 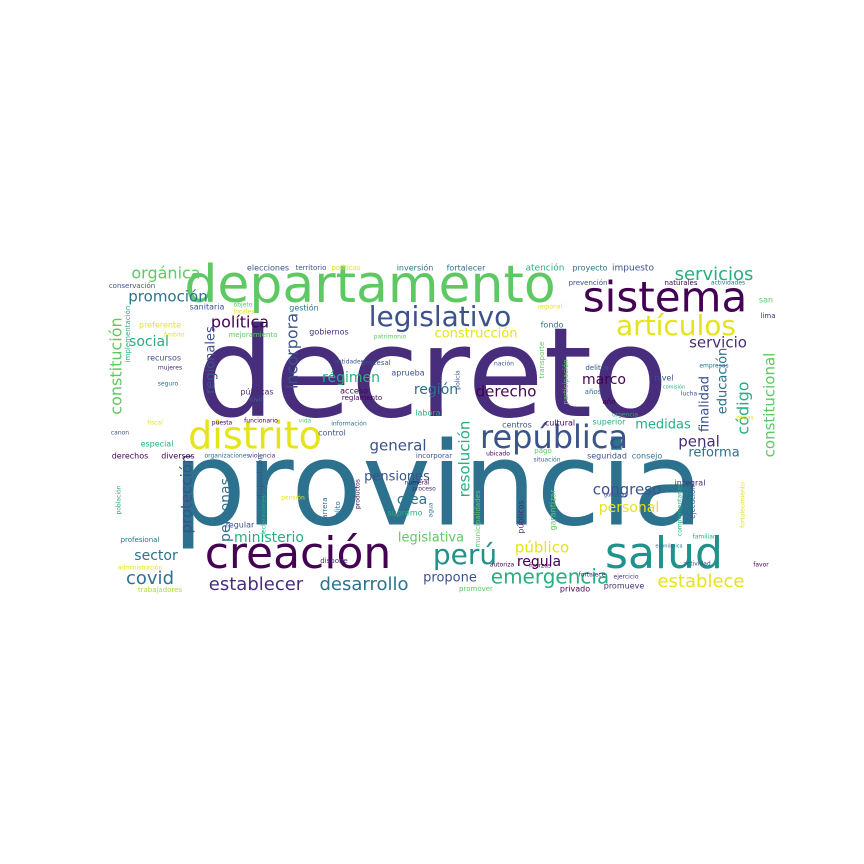 I want to click on cloud-word: pago, so click(x=542, y=451).